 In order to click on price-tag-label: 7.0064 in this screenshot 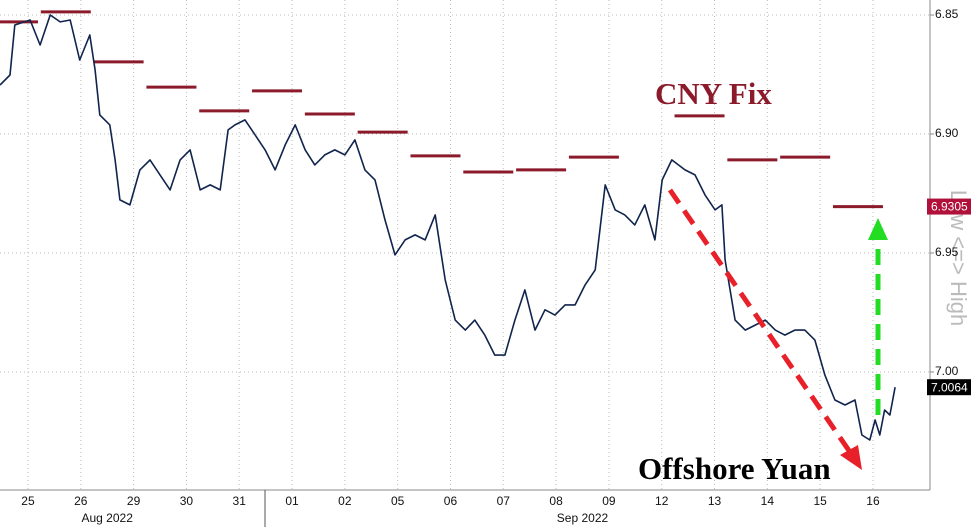, I will do `click(949, 387)`.